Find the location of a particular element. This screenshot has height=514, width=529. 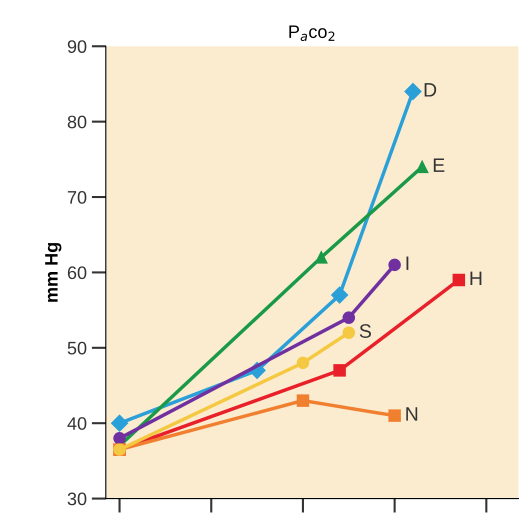

y-tick-label: 30 is located at coordinates (77, 499).